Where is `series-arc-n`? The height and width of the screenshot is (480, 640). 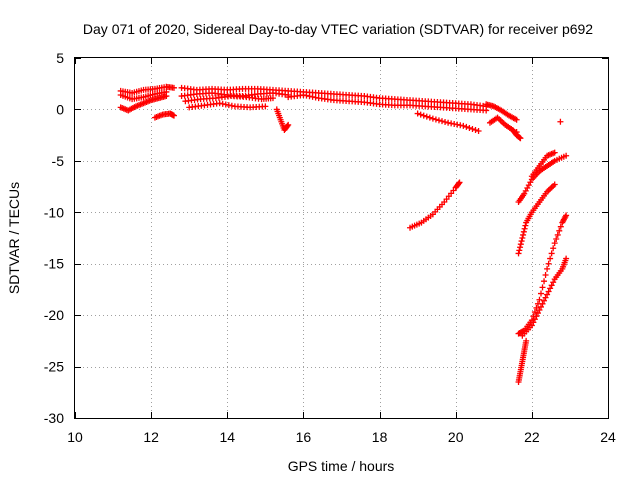 series-arc-n is located at coordinates (516, 132).